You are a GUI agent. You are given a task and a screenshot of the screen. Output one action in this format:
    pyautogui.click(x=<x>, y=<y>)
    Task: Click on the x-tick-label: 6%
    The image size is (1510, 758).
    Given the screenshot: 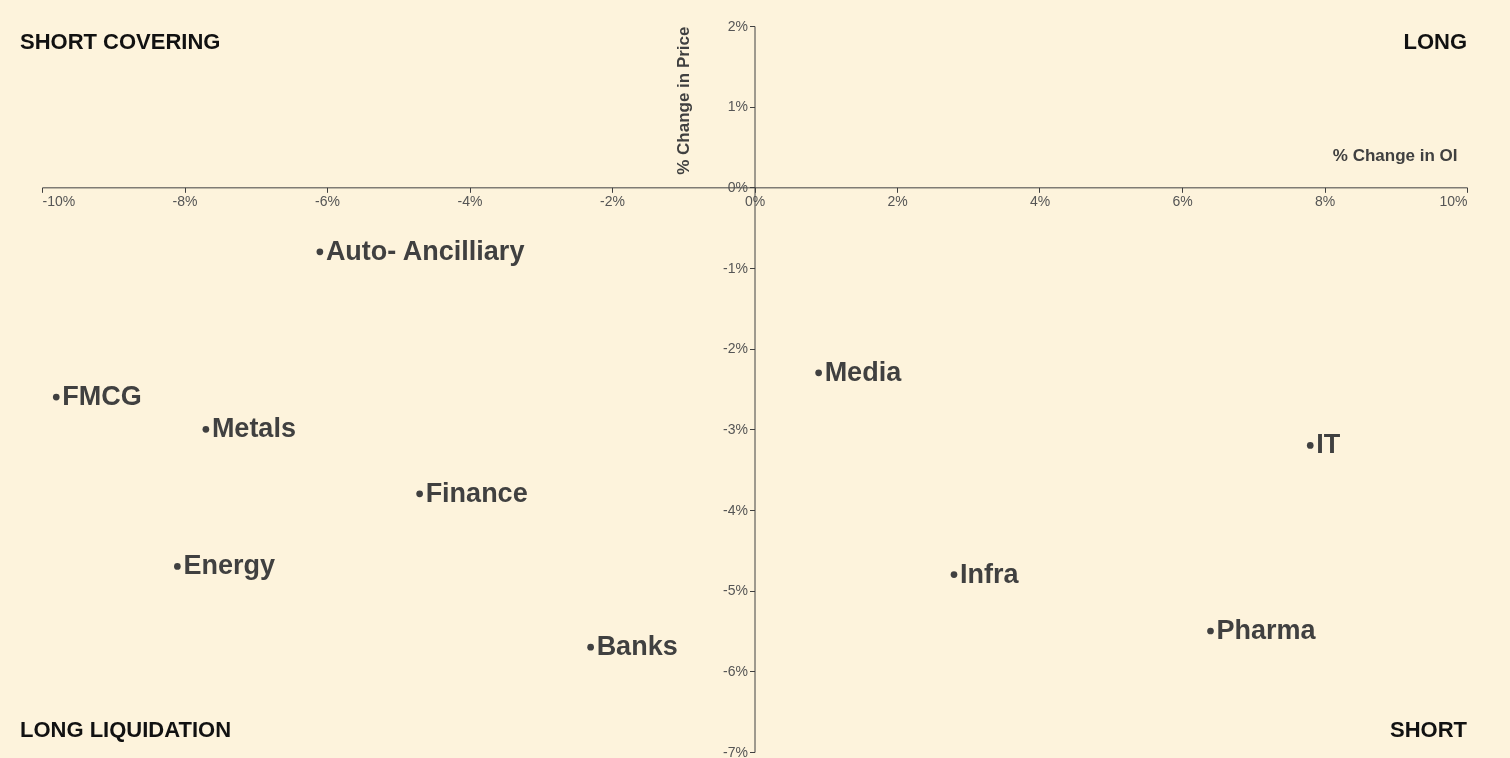 What is the action you would take?
    pyautogui.click(x=1182, y=200)
    